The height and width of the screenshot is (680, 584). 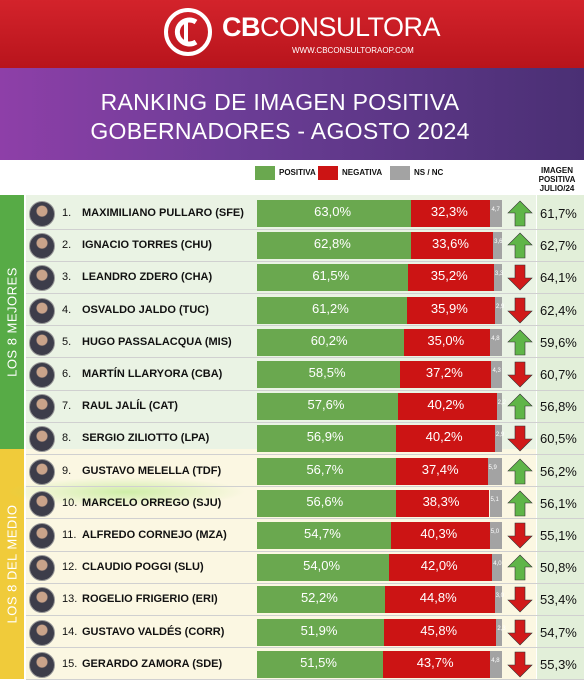 What do you see at coordinates (429, 172) in the screenshot?
I see `legend-label-ns: NS / NC` at bounding box center [429, 172].